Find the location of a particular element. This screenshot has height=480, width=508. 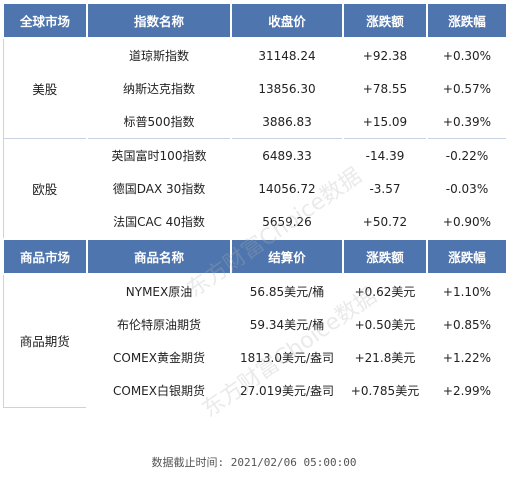

close-value: 14056.72 is located at coordinates (287, 188).